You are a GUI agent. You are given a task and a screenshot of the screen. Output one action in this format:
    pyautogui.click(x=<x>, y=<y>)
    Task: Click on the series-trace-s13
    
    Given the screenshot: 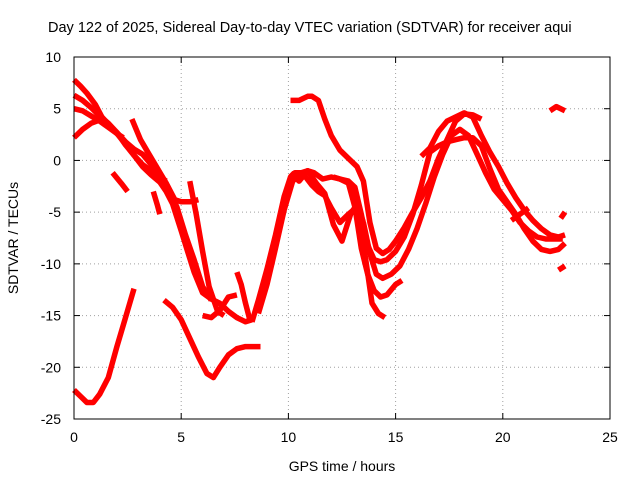 What is the action you would take?
    pyautogui.click(x=326, y=245)
    